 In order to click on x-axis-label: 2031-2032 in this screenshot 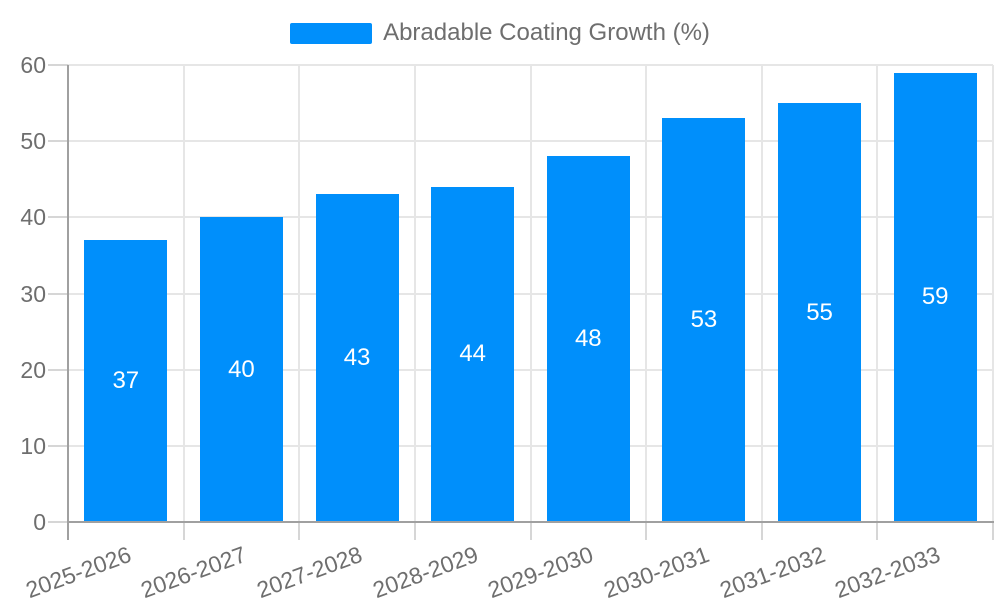, I will do `click(772, 570)`.